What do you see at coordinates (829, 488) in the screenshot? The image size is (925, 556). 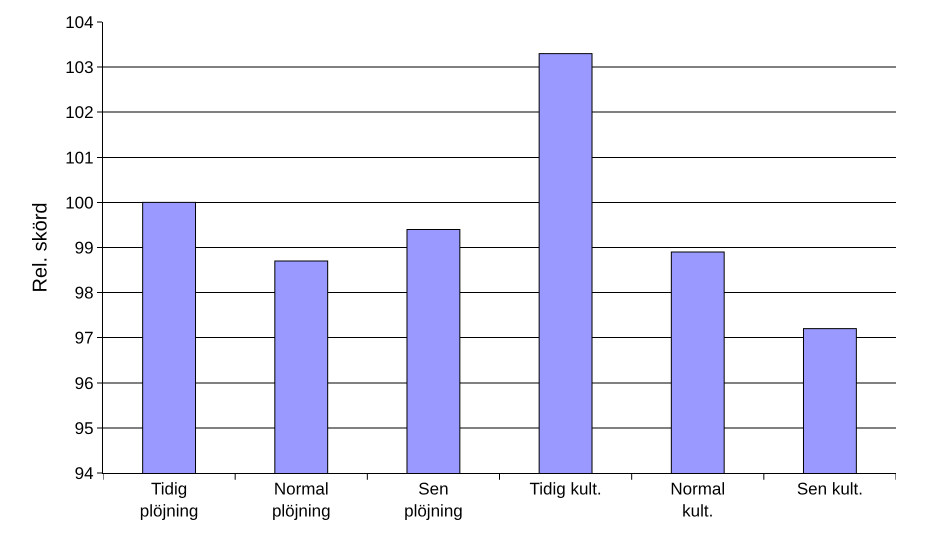 I see `x-tick-label: Sen kult.` at bounding box center [829, 488].